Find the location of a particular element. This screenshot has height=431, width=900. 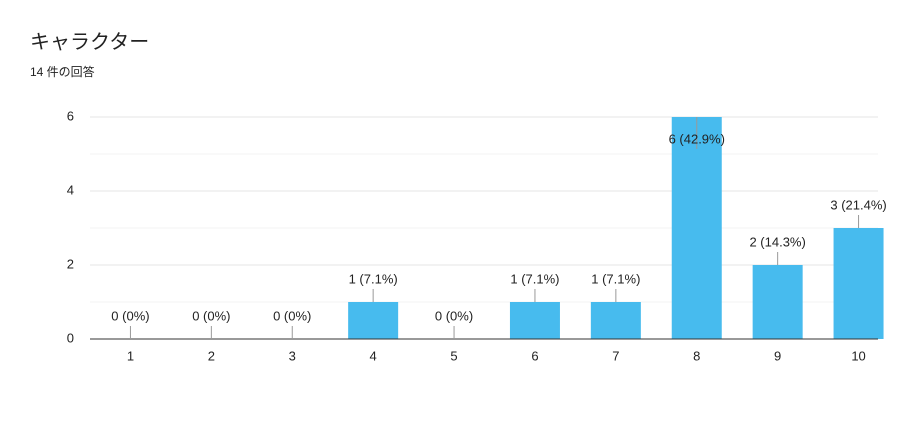

y-tick-label: 4 is located at coordinates (70, 189).